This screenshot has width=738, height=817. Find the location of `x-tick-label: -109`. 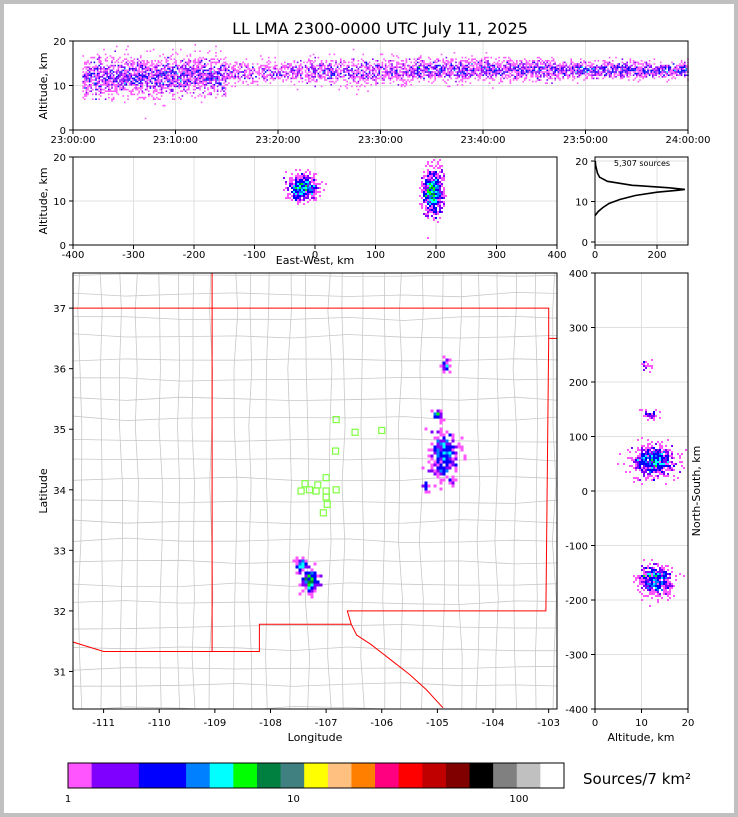

x-tick-label: -109 is located at coordinates (215, 723).